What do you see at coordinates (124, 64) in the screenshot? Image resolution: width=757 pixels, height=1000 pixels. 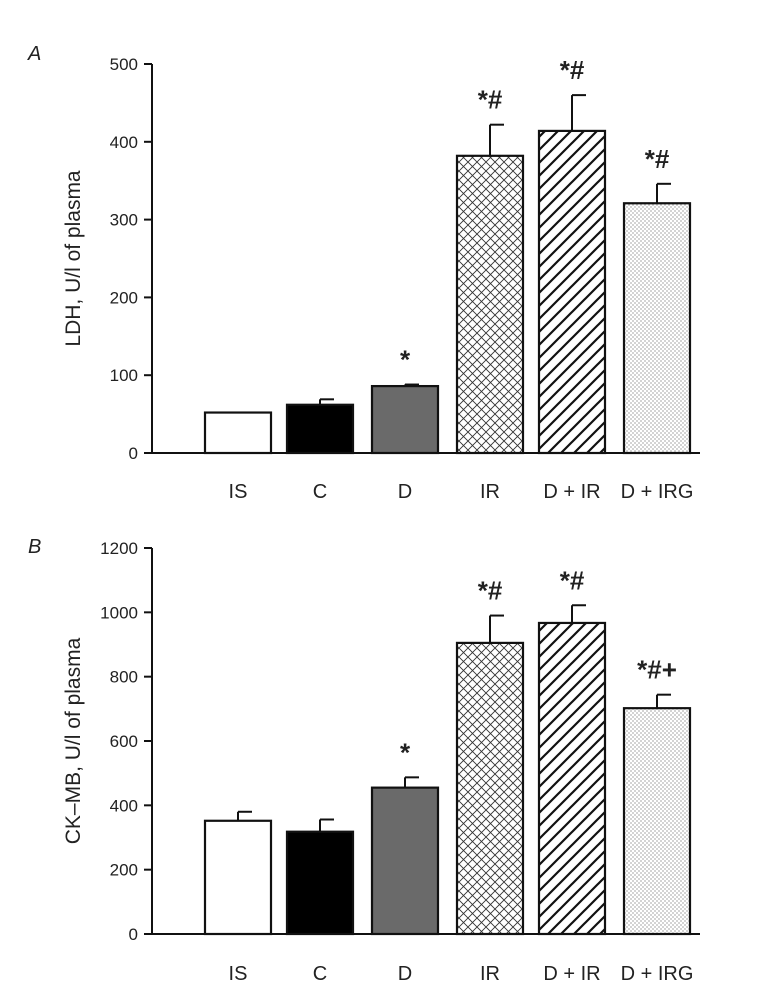 I see `y-tick-label: 500` at bounding box center [124, 64].